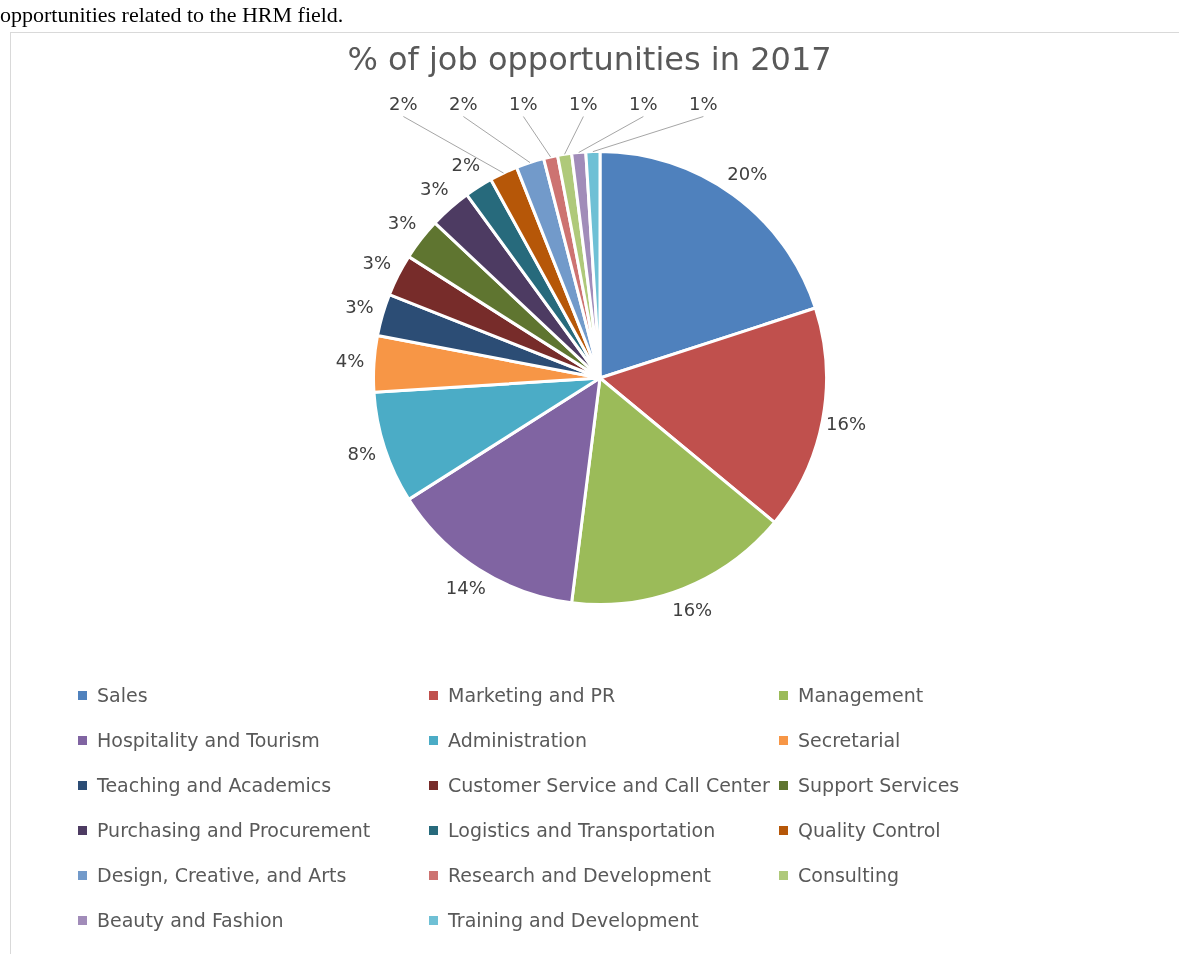 This screenshot has width=1179, height=954. What do you see at coordinates (172, 15) in the screenshot?
I see `text: opportunities related to the HRM field.` at bounding box center [172, 15].